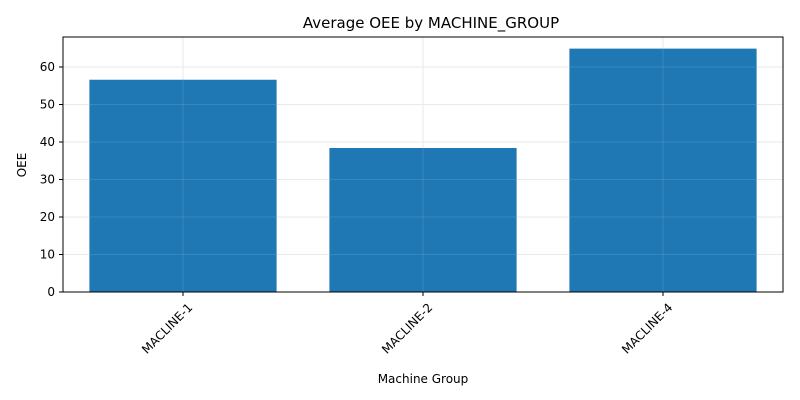  I want to click on y-axis-label: OEE, so click(22, 165).